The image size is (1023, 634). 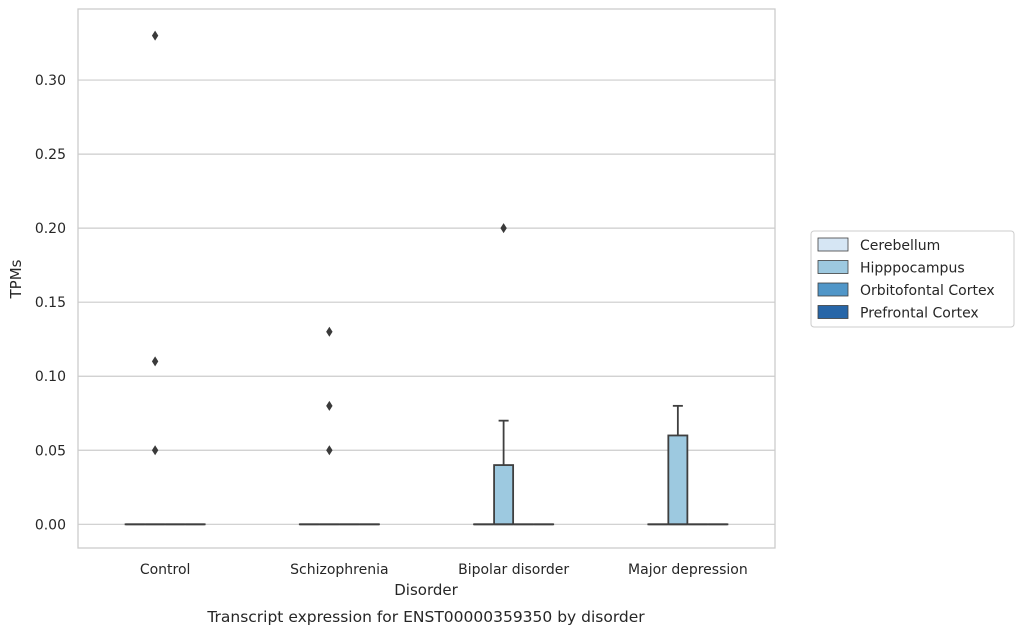 What do you see at coordinates (50, 155) in the screenshot?
I see `y-tick-label: 0.25` at bounding box center [50, 155].